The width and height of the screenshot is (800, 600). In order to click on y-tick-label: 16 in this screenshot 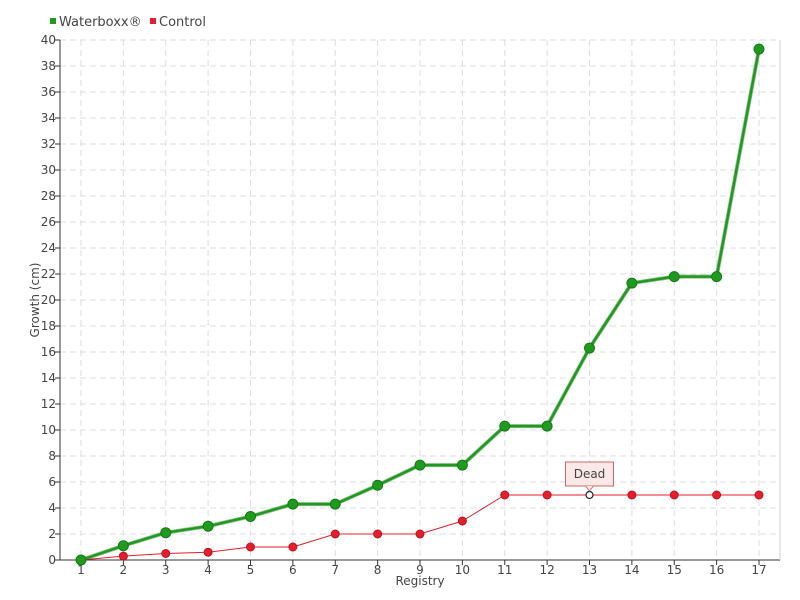, I will do `click(48, 352)`.